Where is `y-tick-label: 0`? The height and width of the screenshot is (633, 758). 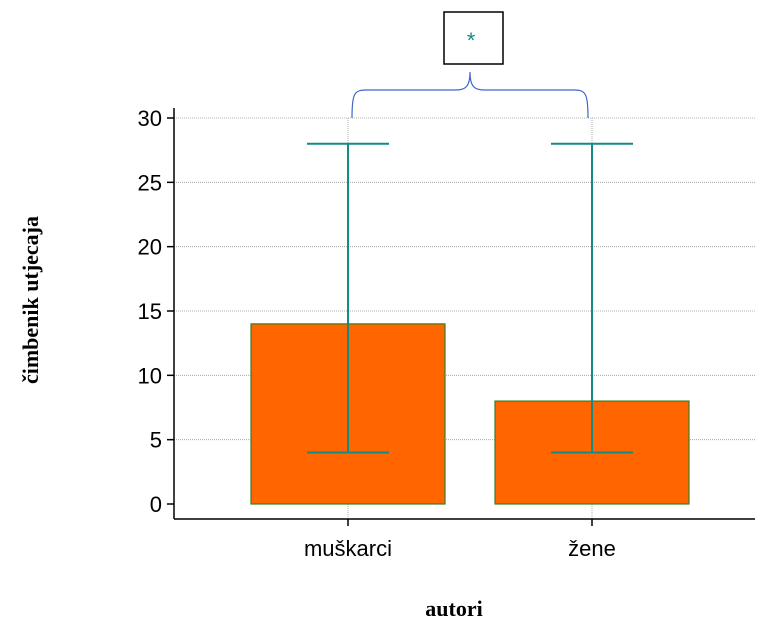 y-tick-label: 0 is located at coordinates (156, 504).